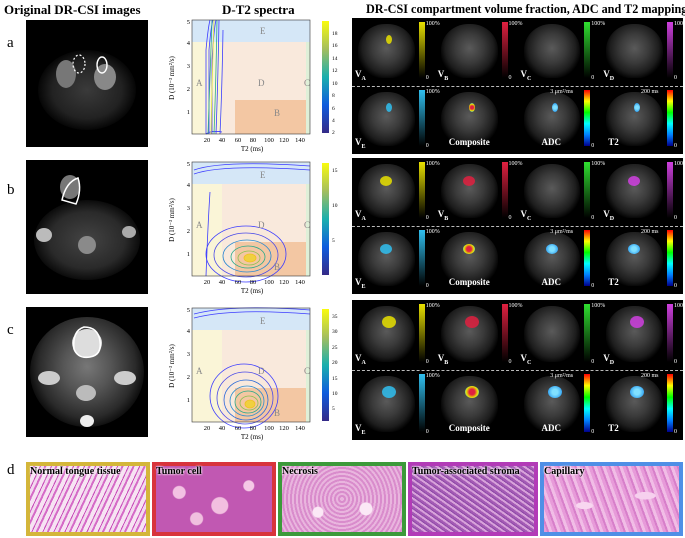 This screenshot has height=538, width=685. Describe the element at coordinates (188, 254) in the screenshot. I see `svg-text: 1` at that location.